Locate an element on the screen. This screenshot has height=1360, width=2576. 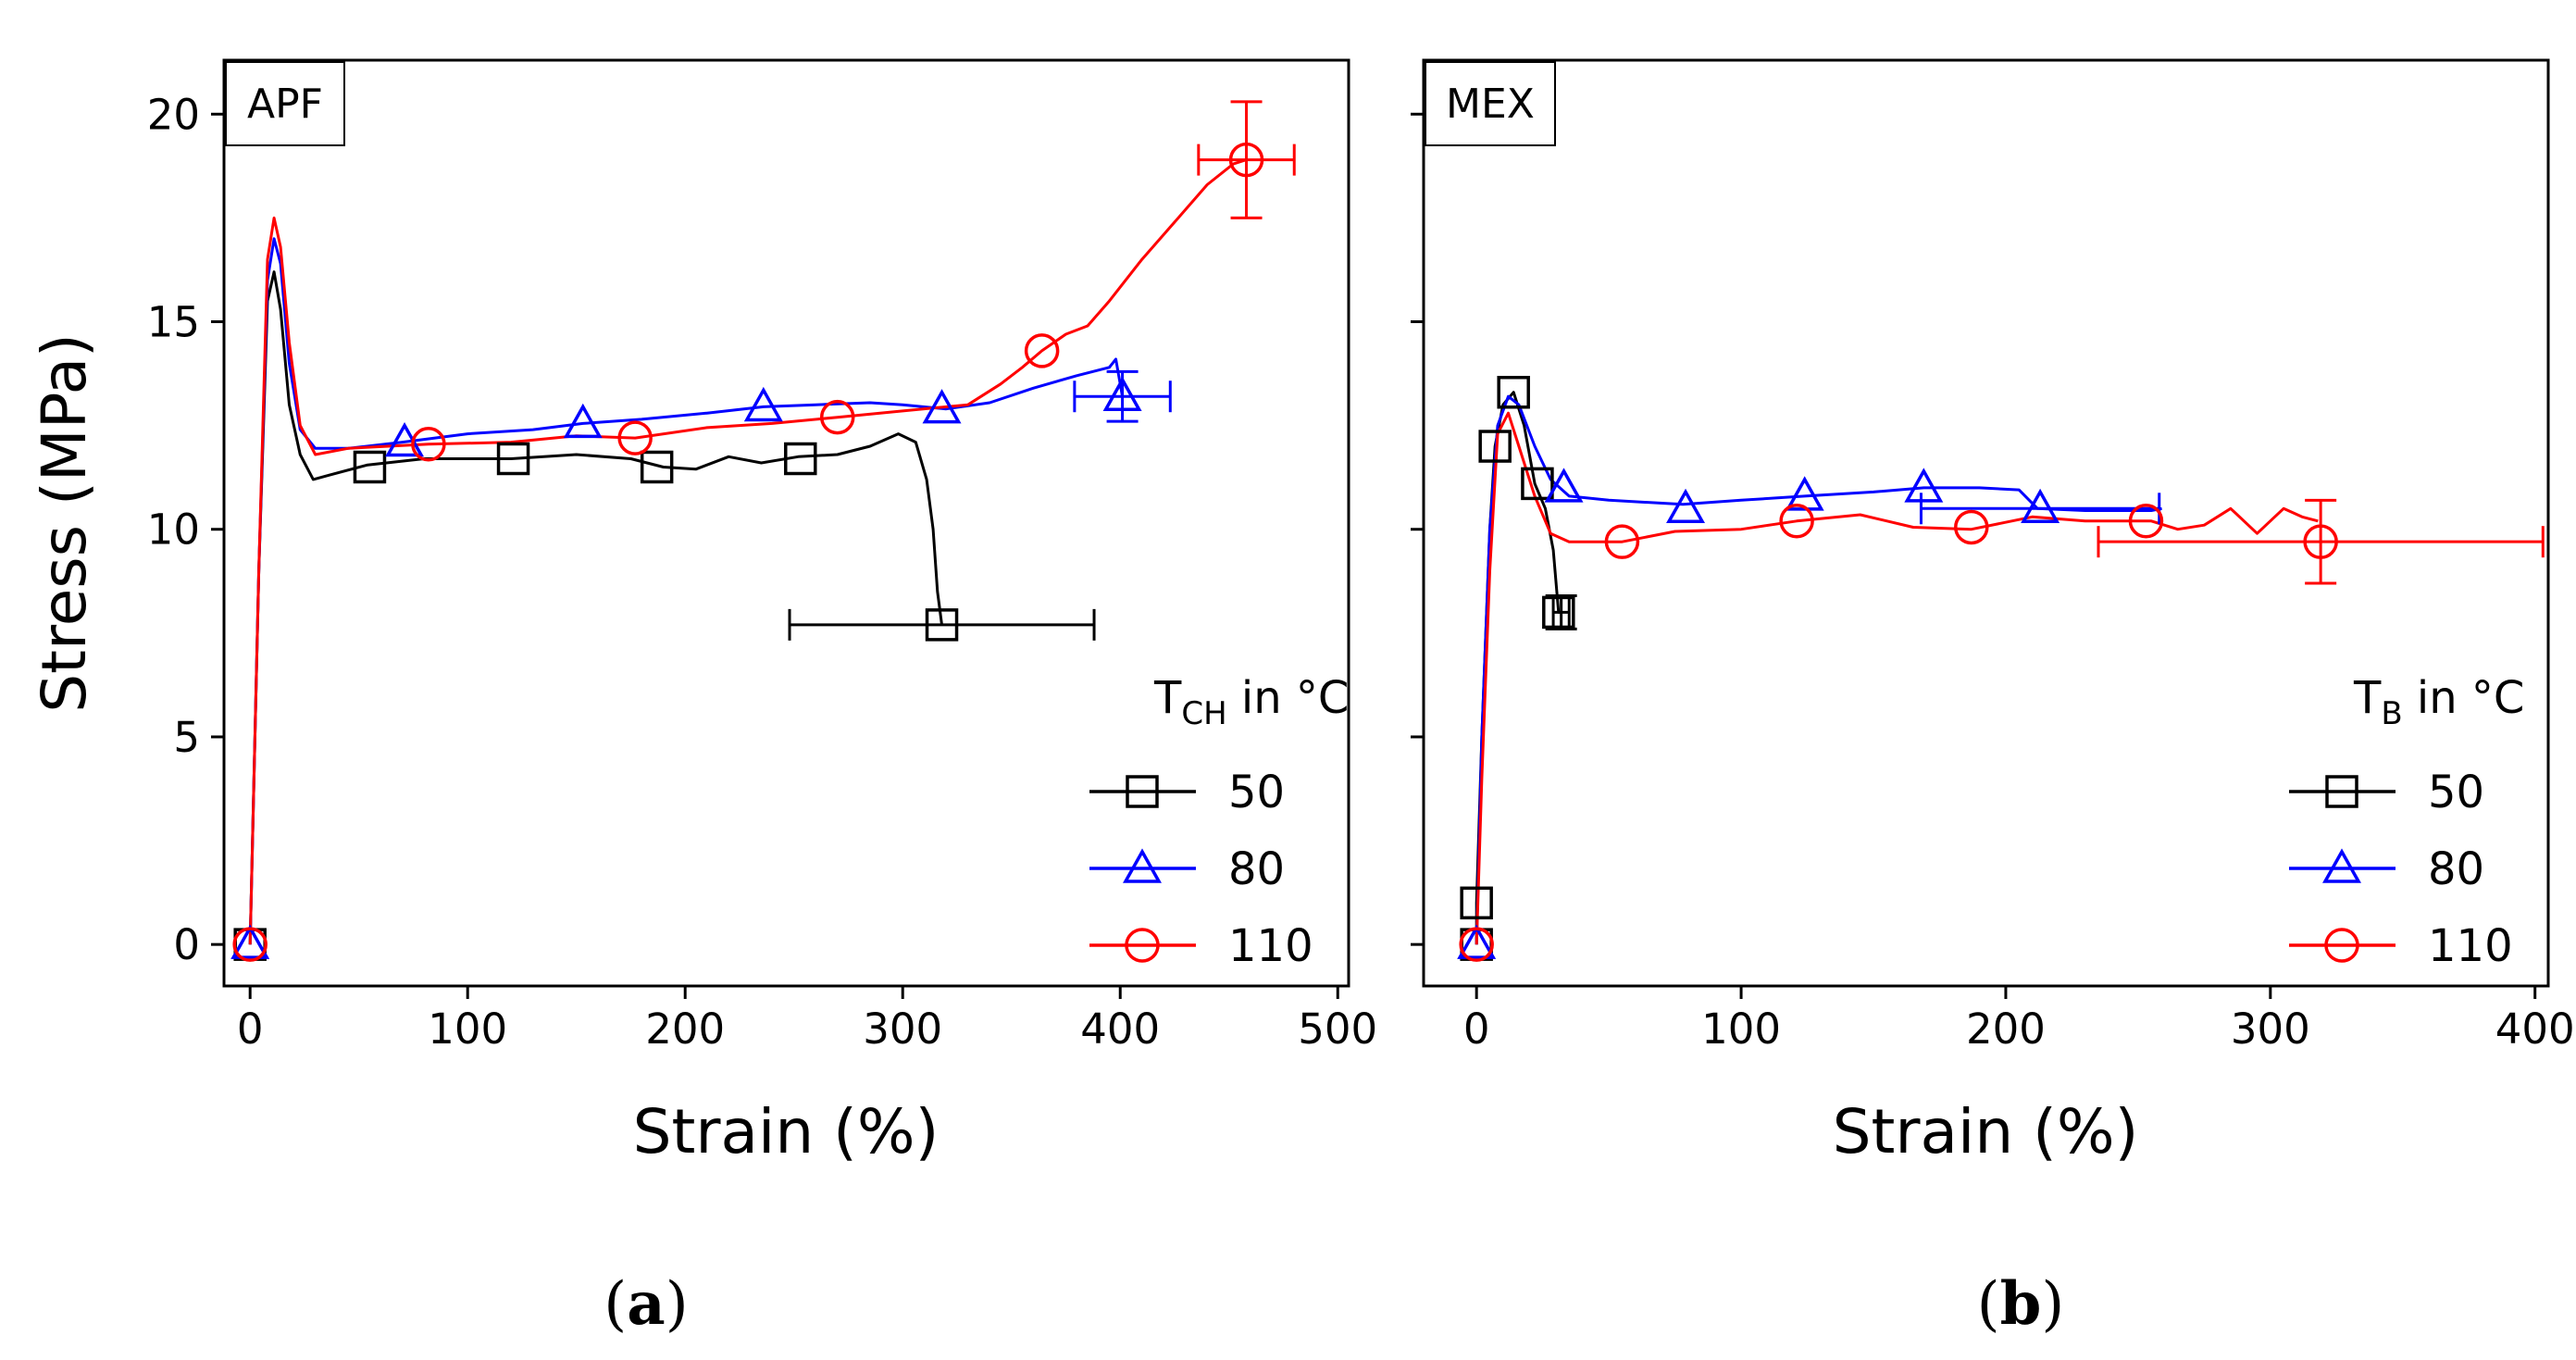
y-tick-label: 5 is located at coordinates (186, 737).